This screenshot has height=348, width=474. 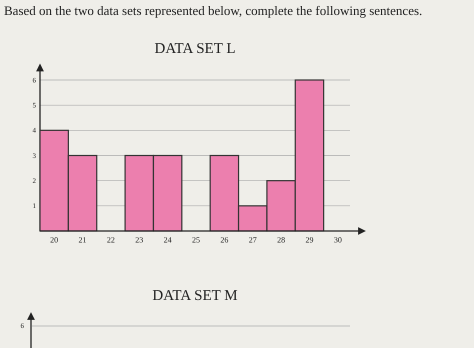 What do you see at coordinates (110, 240) in the screenshot?
I see `x-tick-label: 22` at bounding box center [110, 240].